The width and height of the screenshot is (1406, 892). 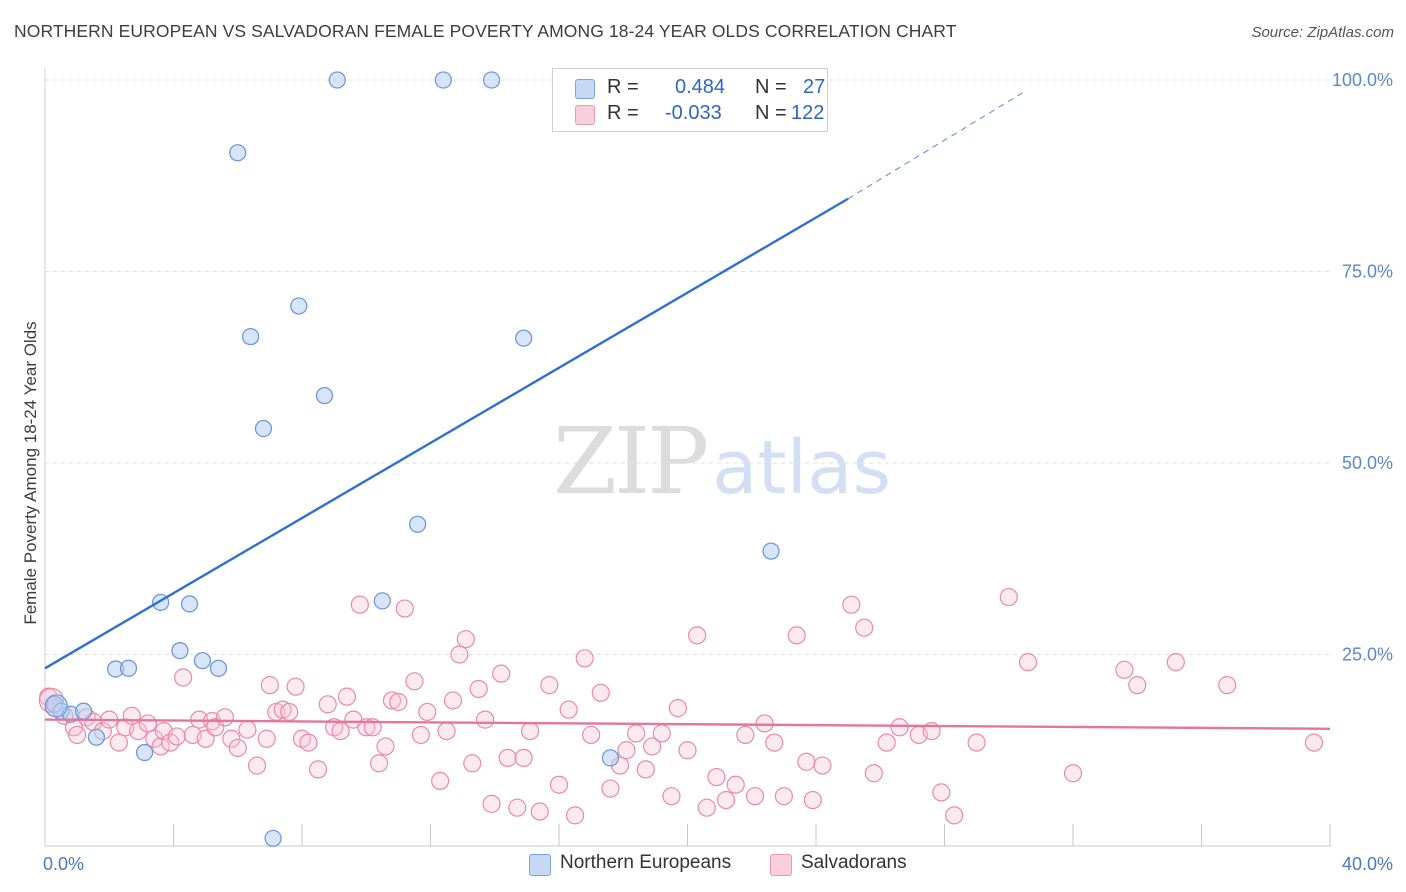 What do you see at coordinates (781, 865) in the screenshot?
I see `bottom-legend-swatch-pink` at bounding box center [781, 865].